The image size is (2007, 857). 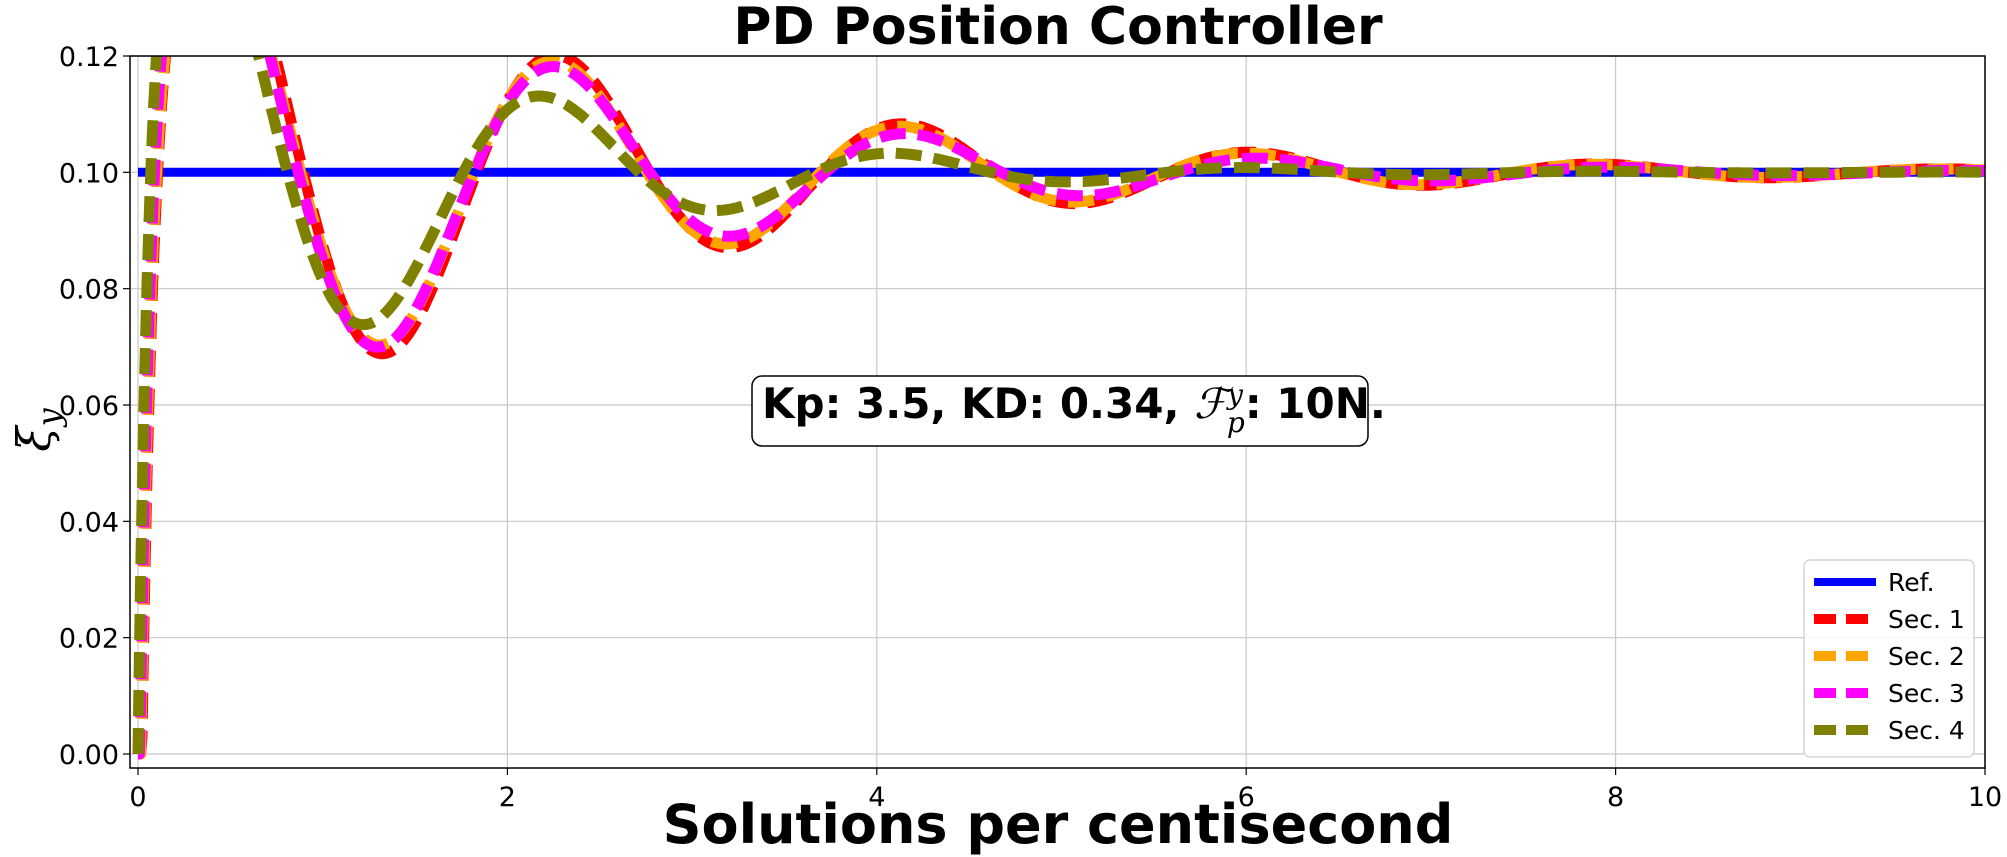 I want to click on svg-text: ξy, so click(x=37, y=429).